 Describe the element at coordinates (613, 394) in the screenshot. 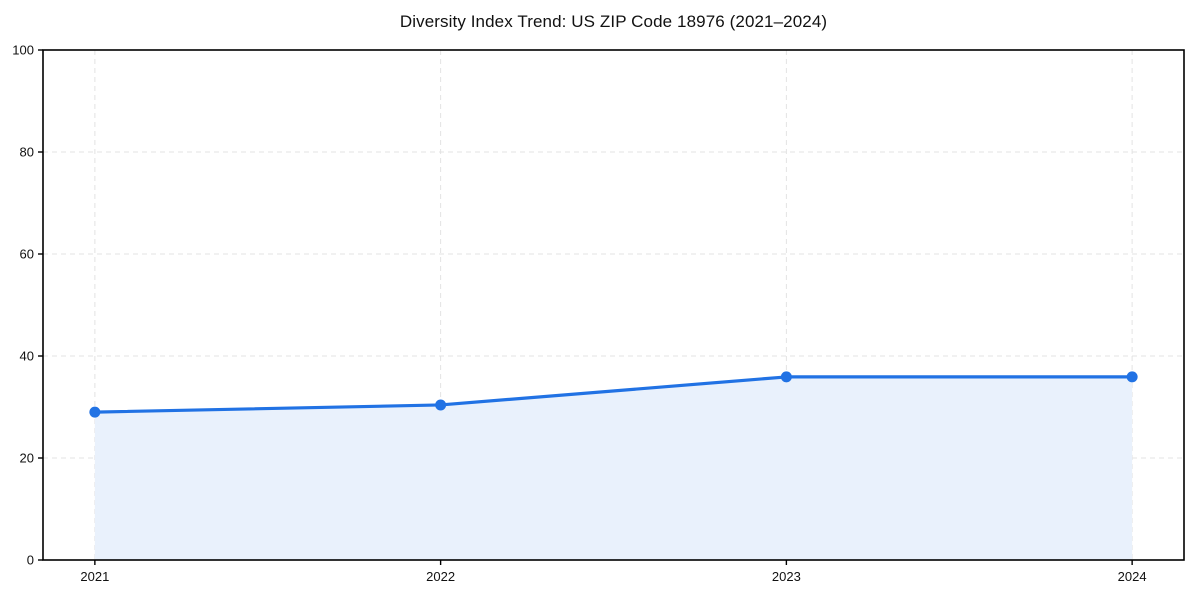

I see `trend-line` at that location.